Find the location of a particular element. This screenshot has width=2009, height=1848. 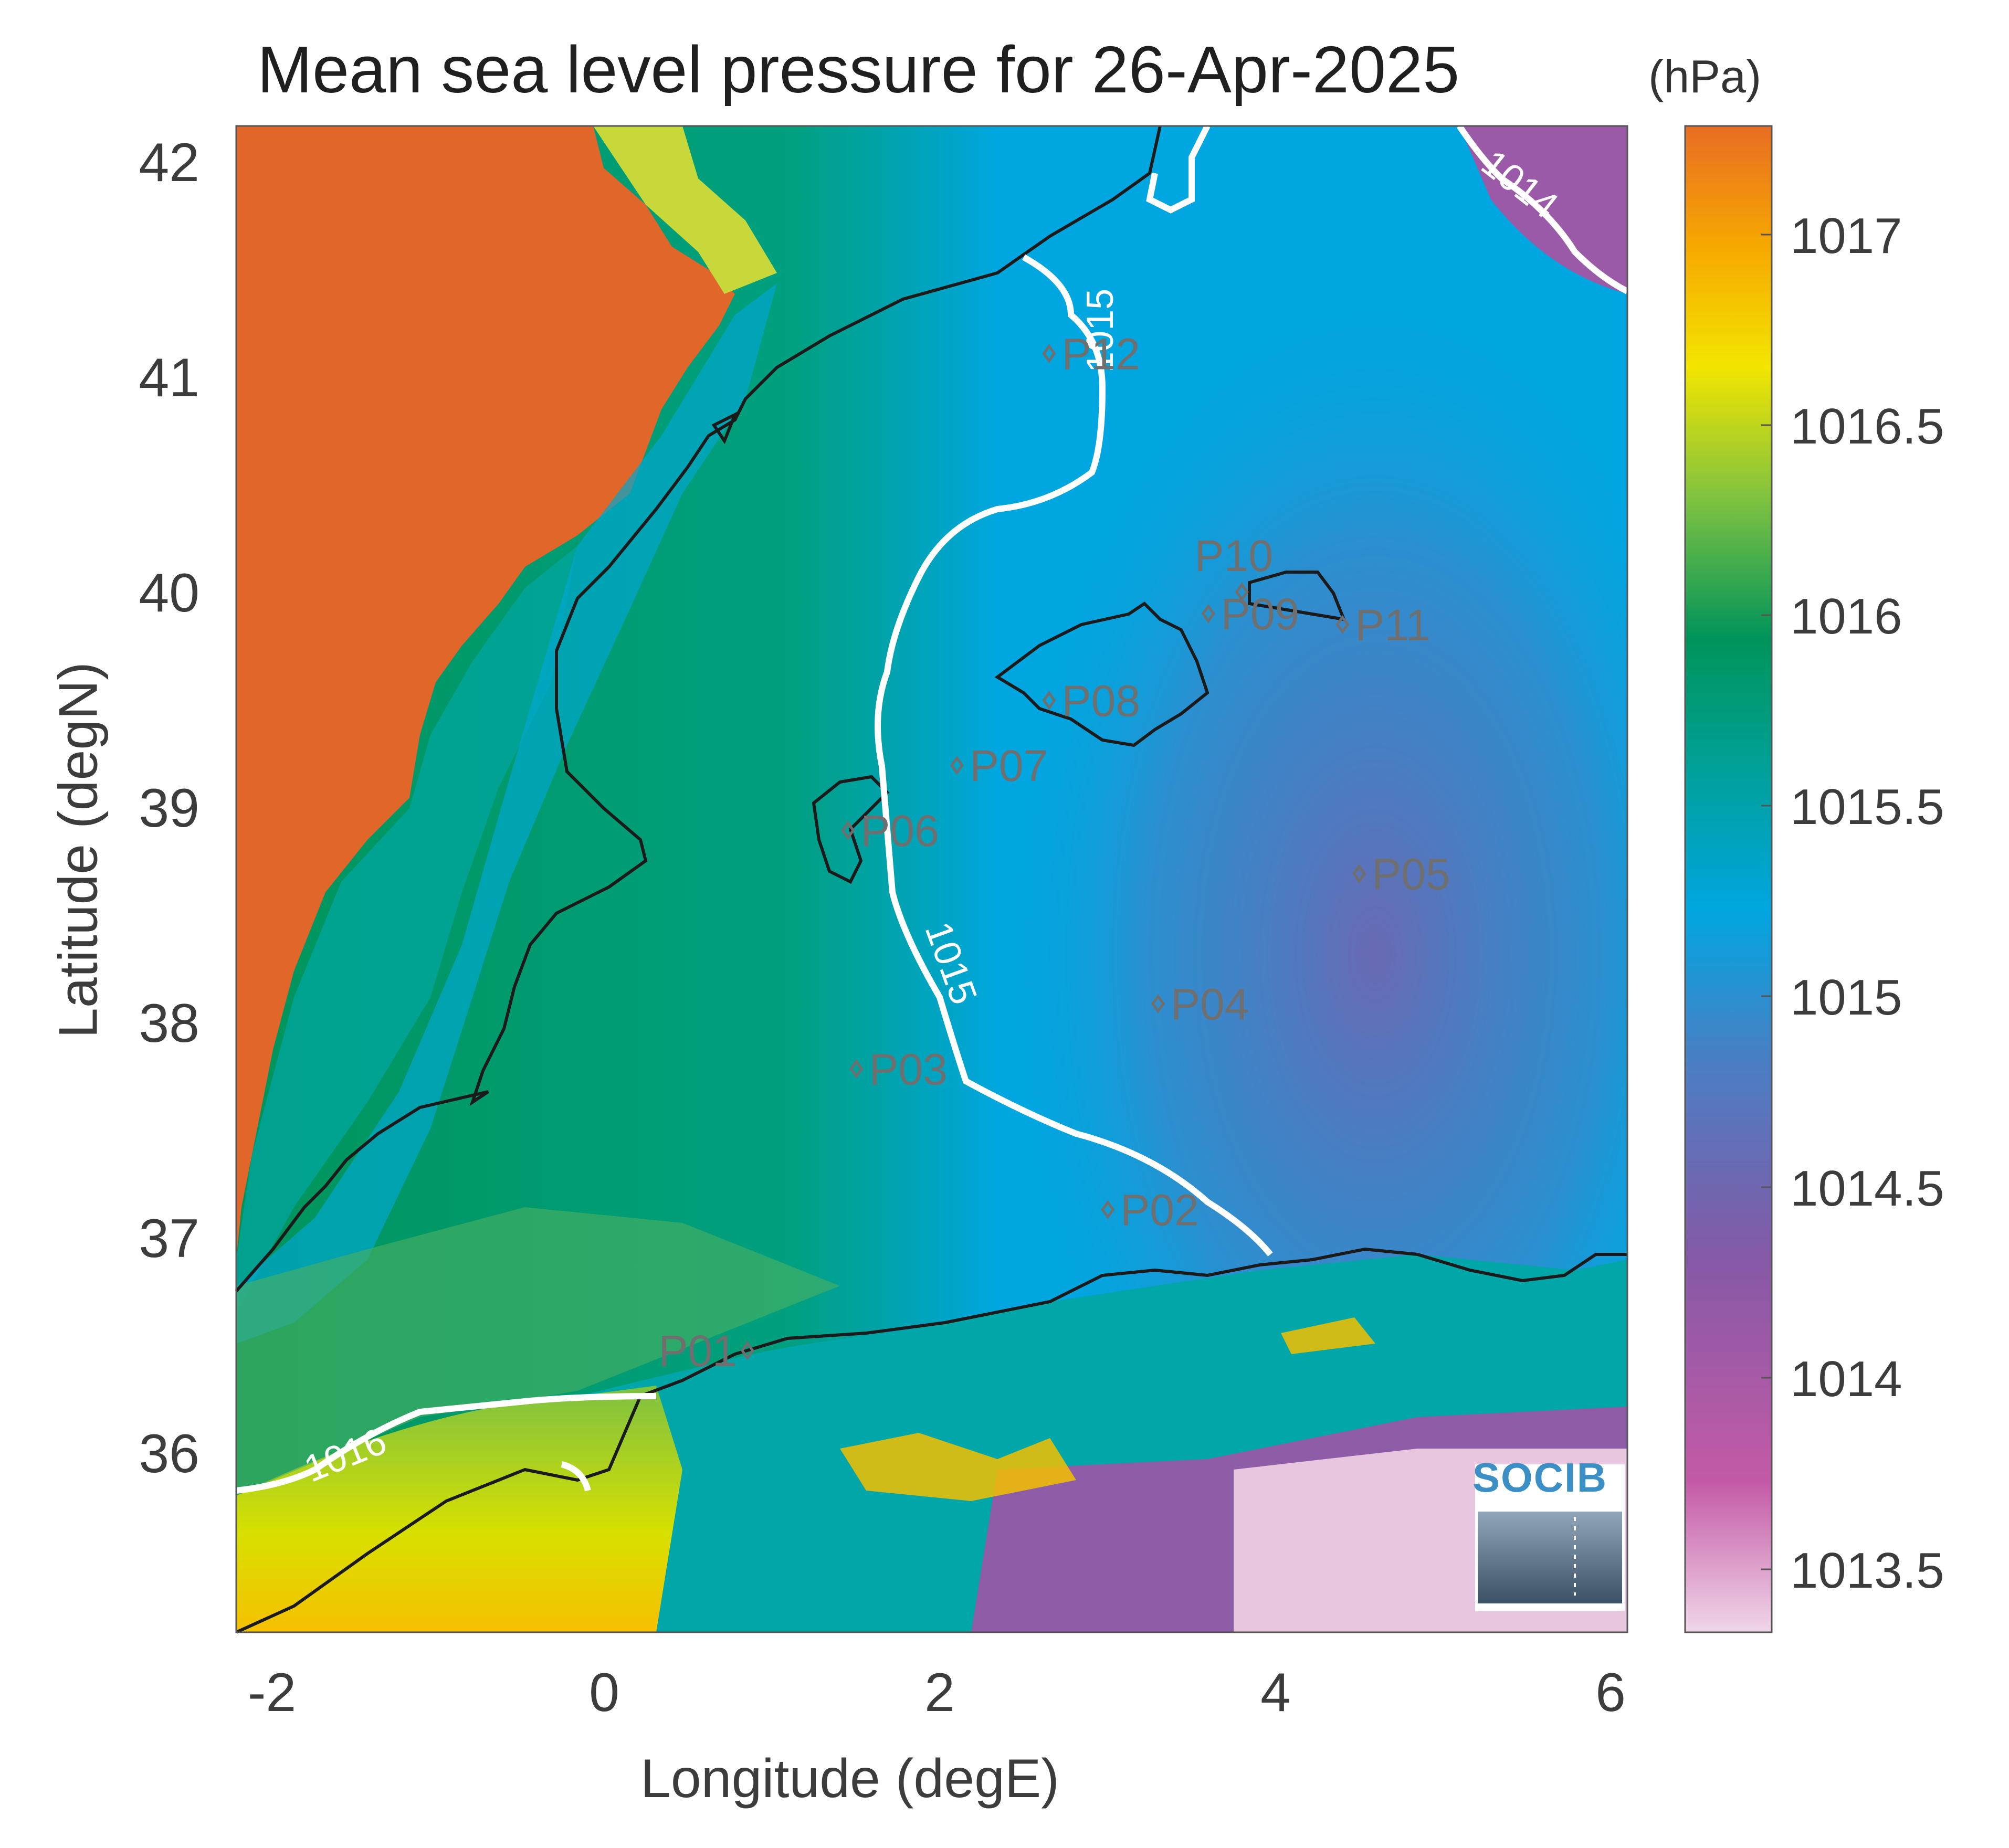

station-label: P01 is located at coordinates (698, 1351).